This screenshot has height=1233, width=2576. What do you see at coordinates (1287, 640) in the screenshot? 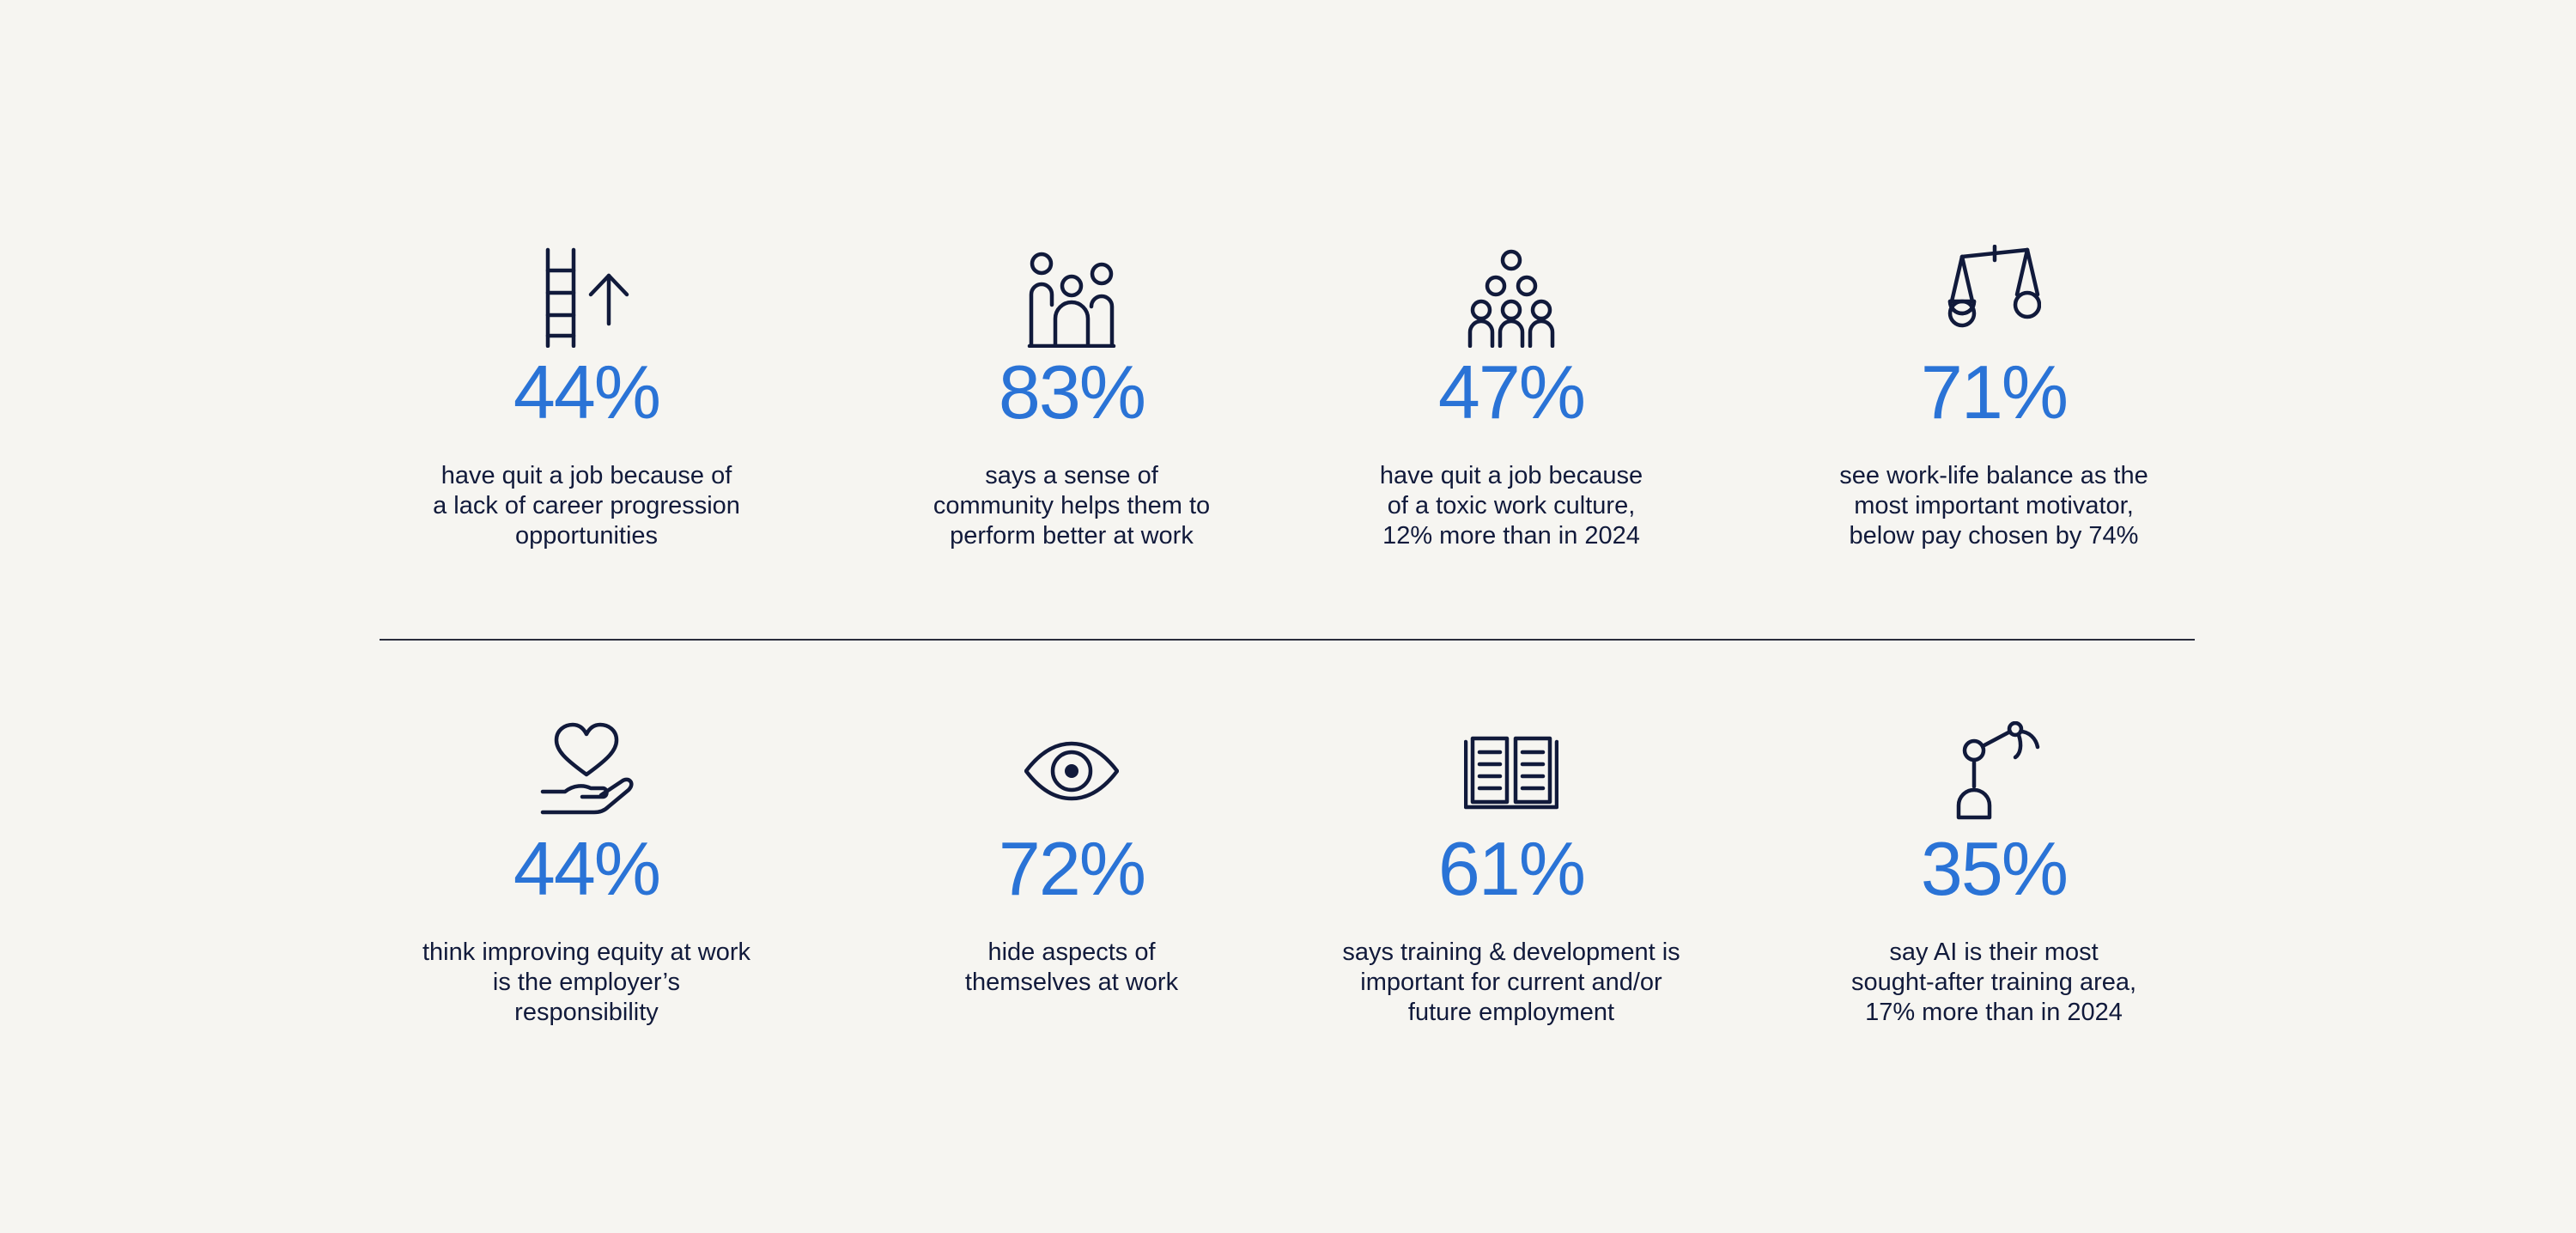
I see `row-divider` at bounding box center [1287, 640].